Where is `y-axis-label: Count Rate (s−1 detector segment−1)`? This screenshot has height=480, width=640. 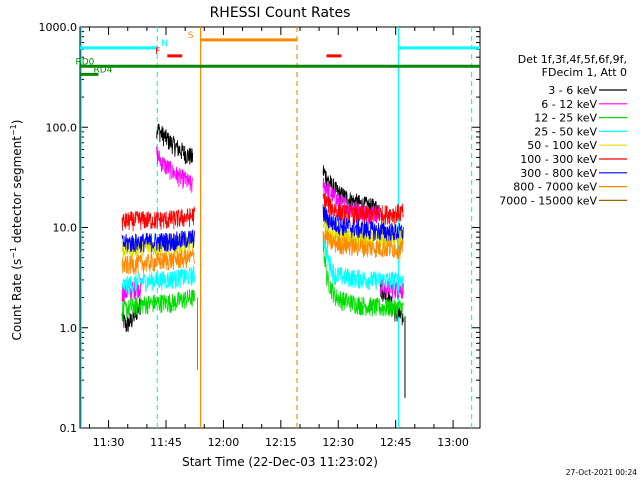 y-axis-label: Count Rate (s−1 detector segment−1) is located at coordinates (16, 230).